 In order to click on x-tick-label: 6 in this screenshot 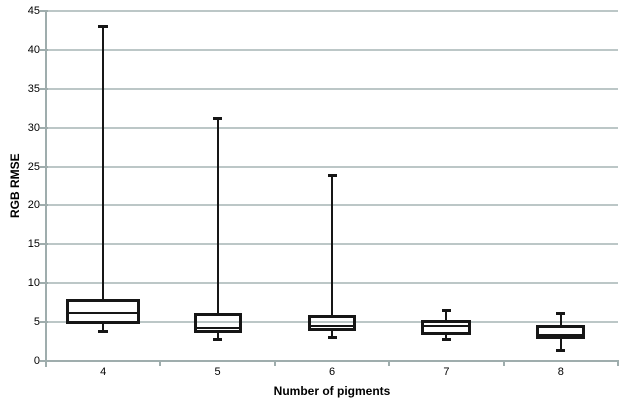, I will do `click(332, 372)`.